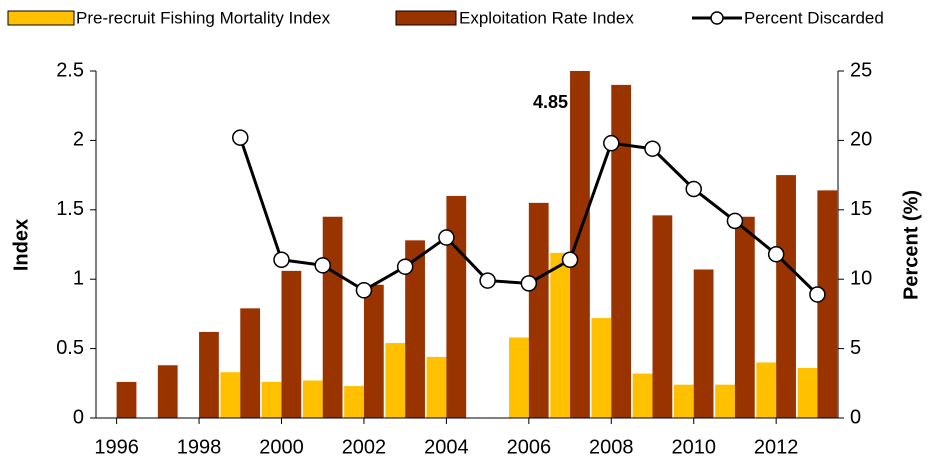 The height and width of the screenshot is (467, 927). What do you see at coordinates (776, 447) in the screenshot?
I see `x-tick-label: 2012` at bounding box center [776, 447].